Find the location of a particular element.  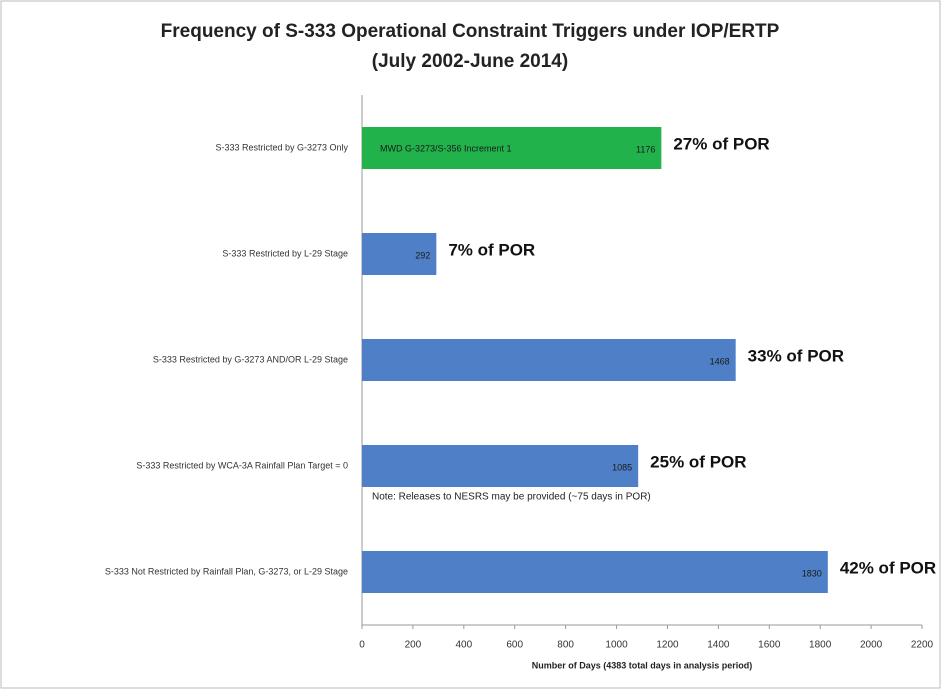

x-tick-label: 1000 is located at coordinates (616, 645).